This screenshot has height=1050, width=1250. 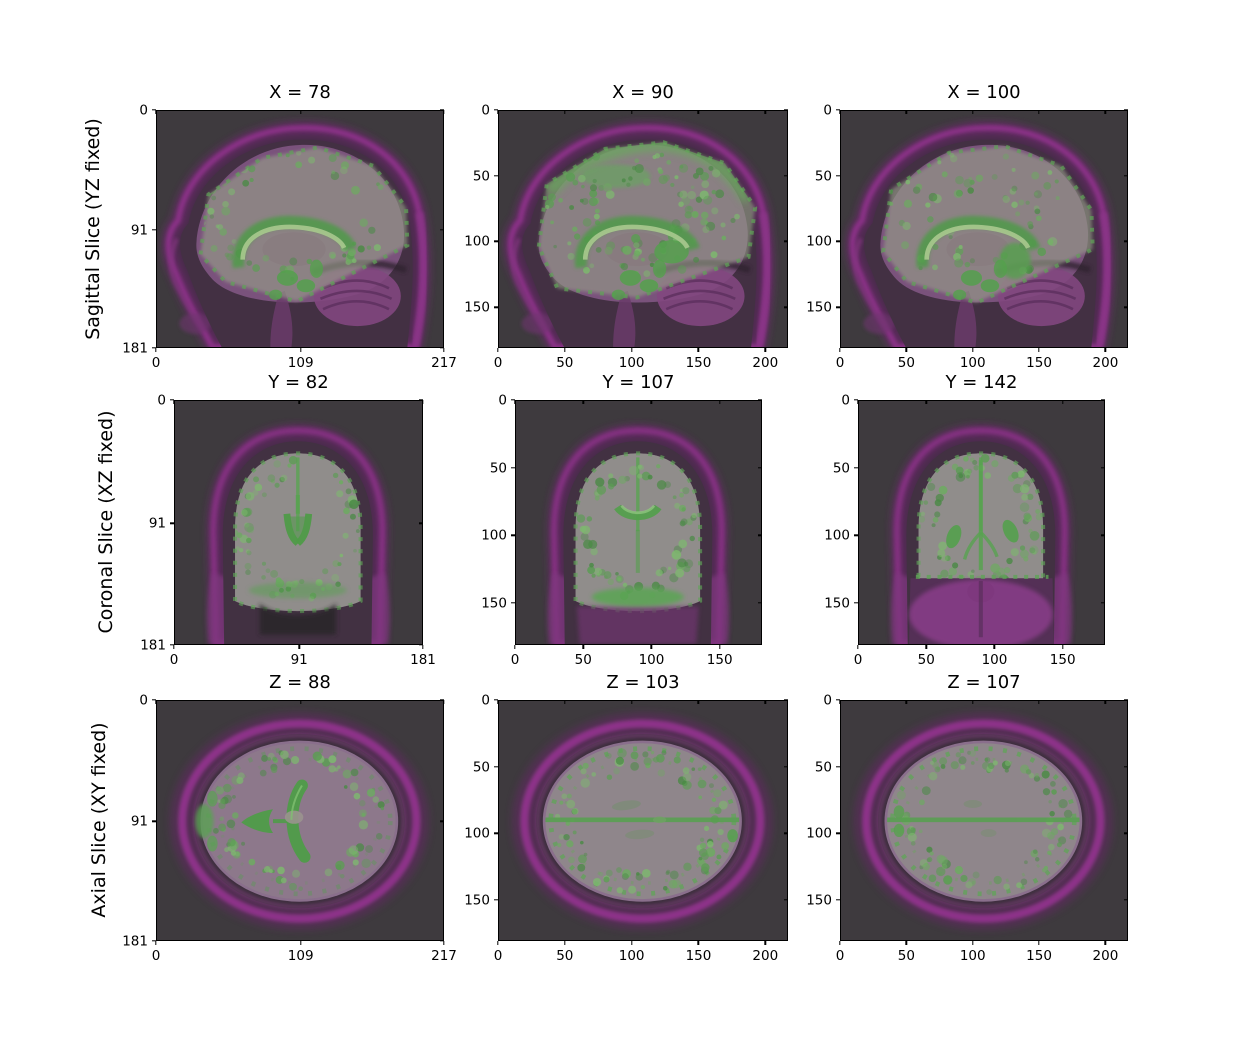 What do you see at coordinates (299, 660) in the screenshot?
I see `x-tick-label: 91` at bounding box center [299, 660].